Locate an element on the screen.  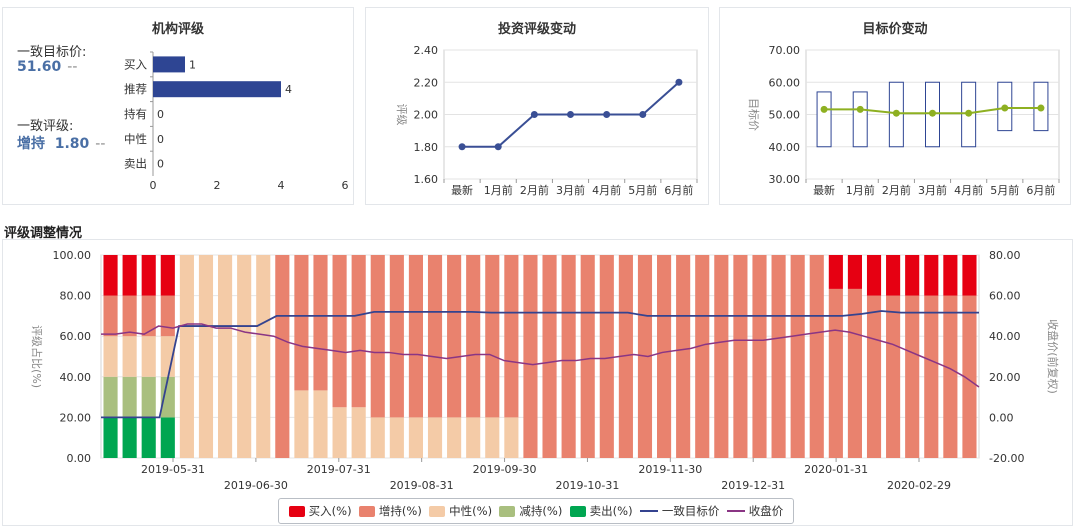
y-axis-title: 目标价 is located at coordinates (754, 114).